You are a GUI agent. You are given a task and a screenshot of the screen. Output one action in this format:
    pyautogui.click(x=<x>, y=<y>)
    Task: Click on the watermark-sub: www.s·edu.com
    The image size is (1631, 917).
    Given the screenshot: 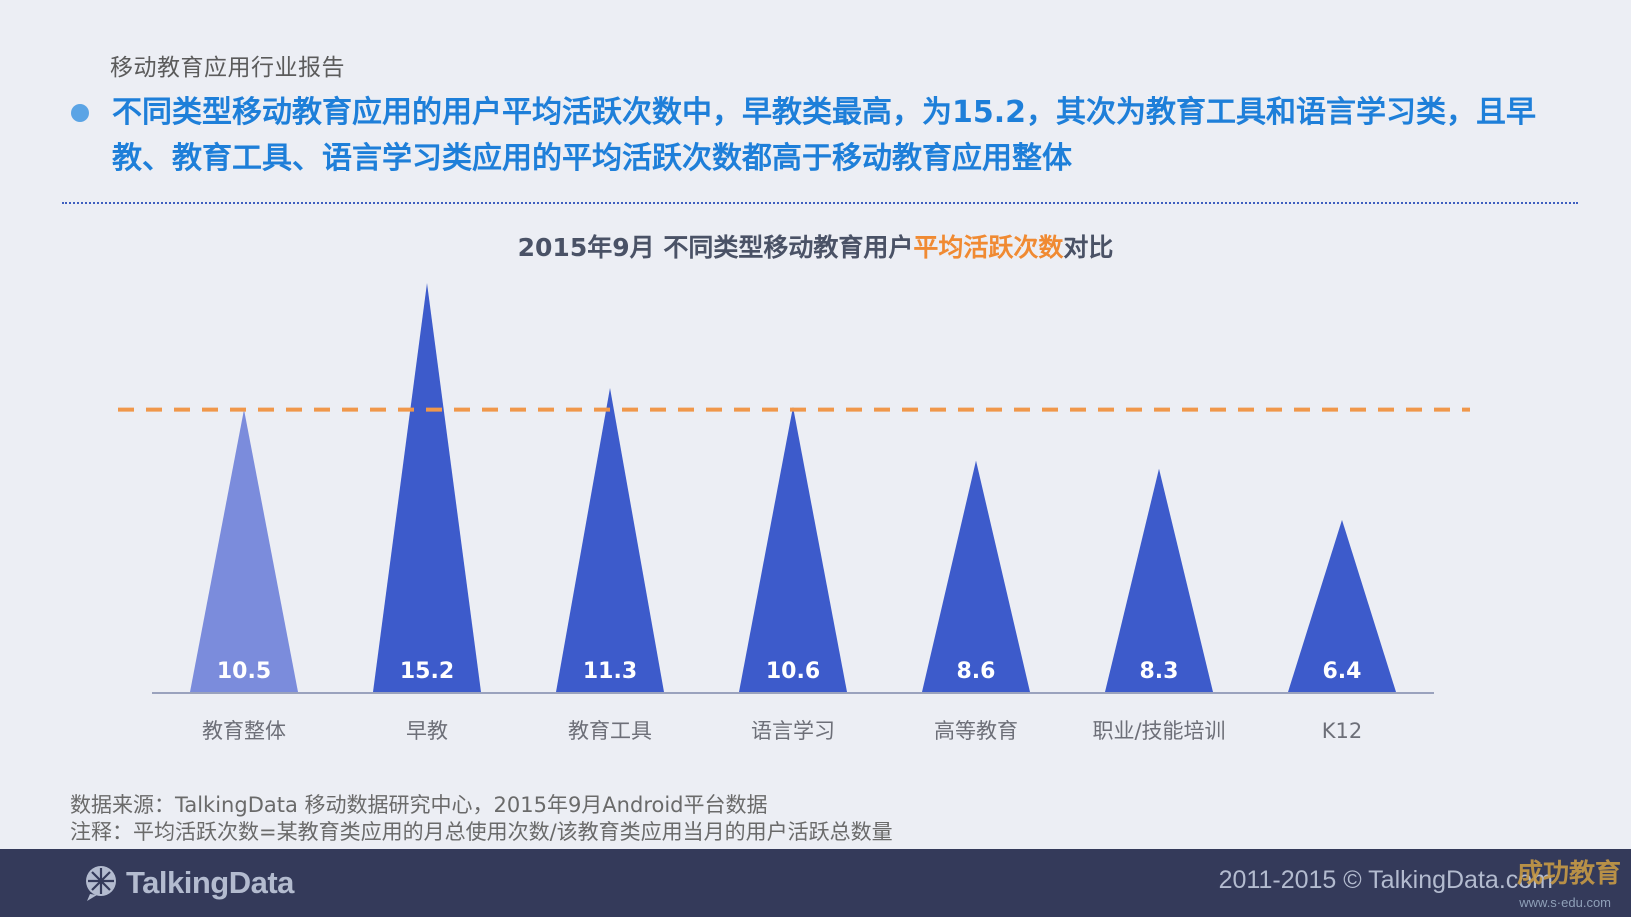 What is the action you would take?
    pyautogui.click(x=1565, y=902)
    